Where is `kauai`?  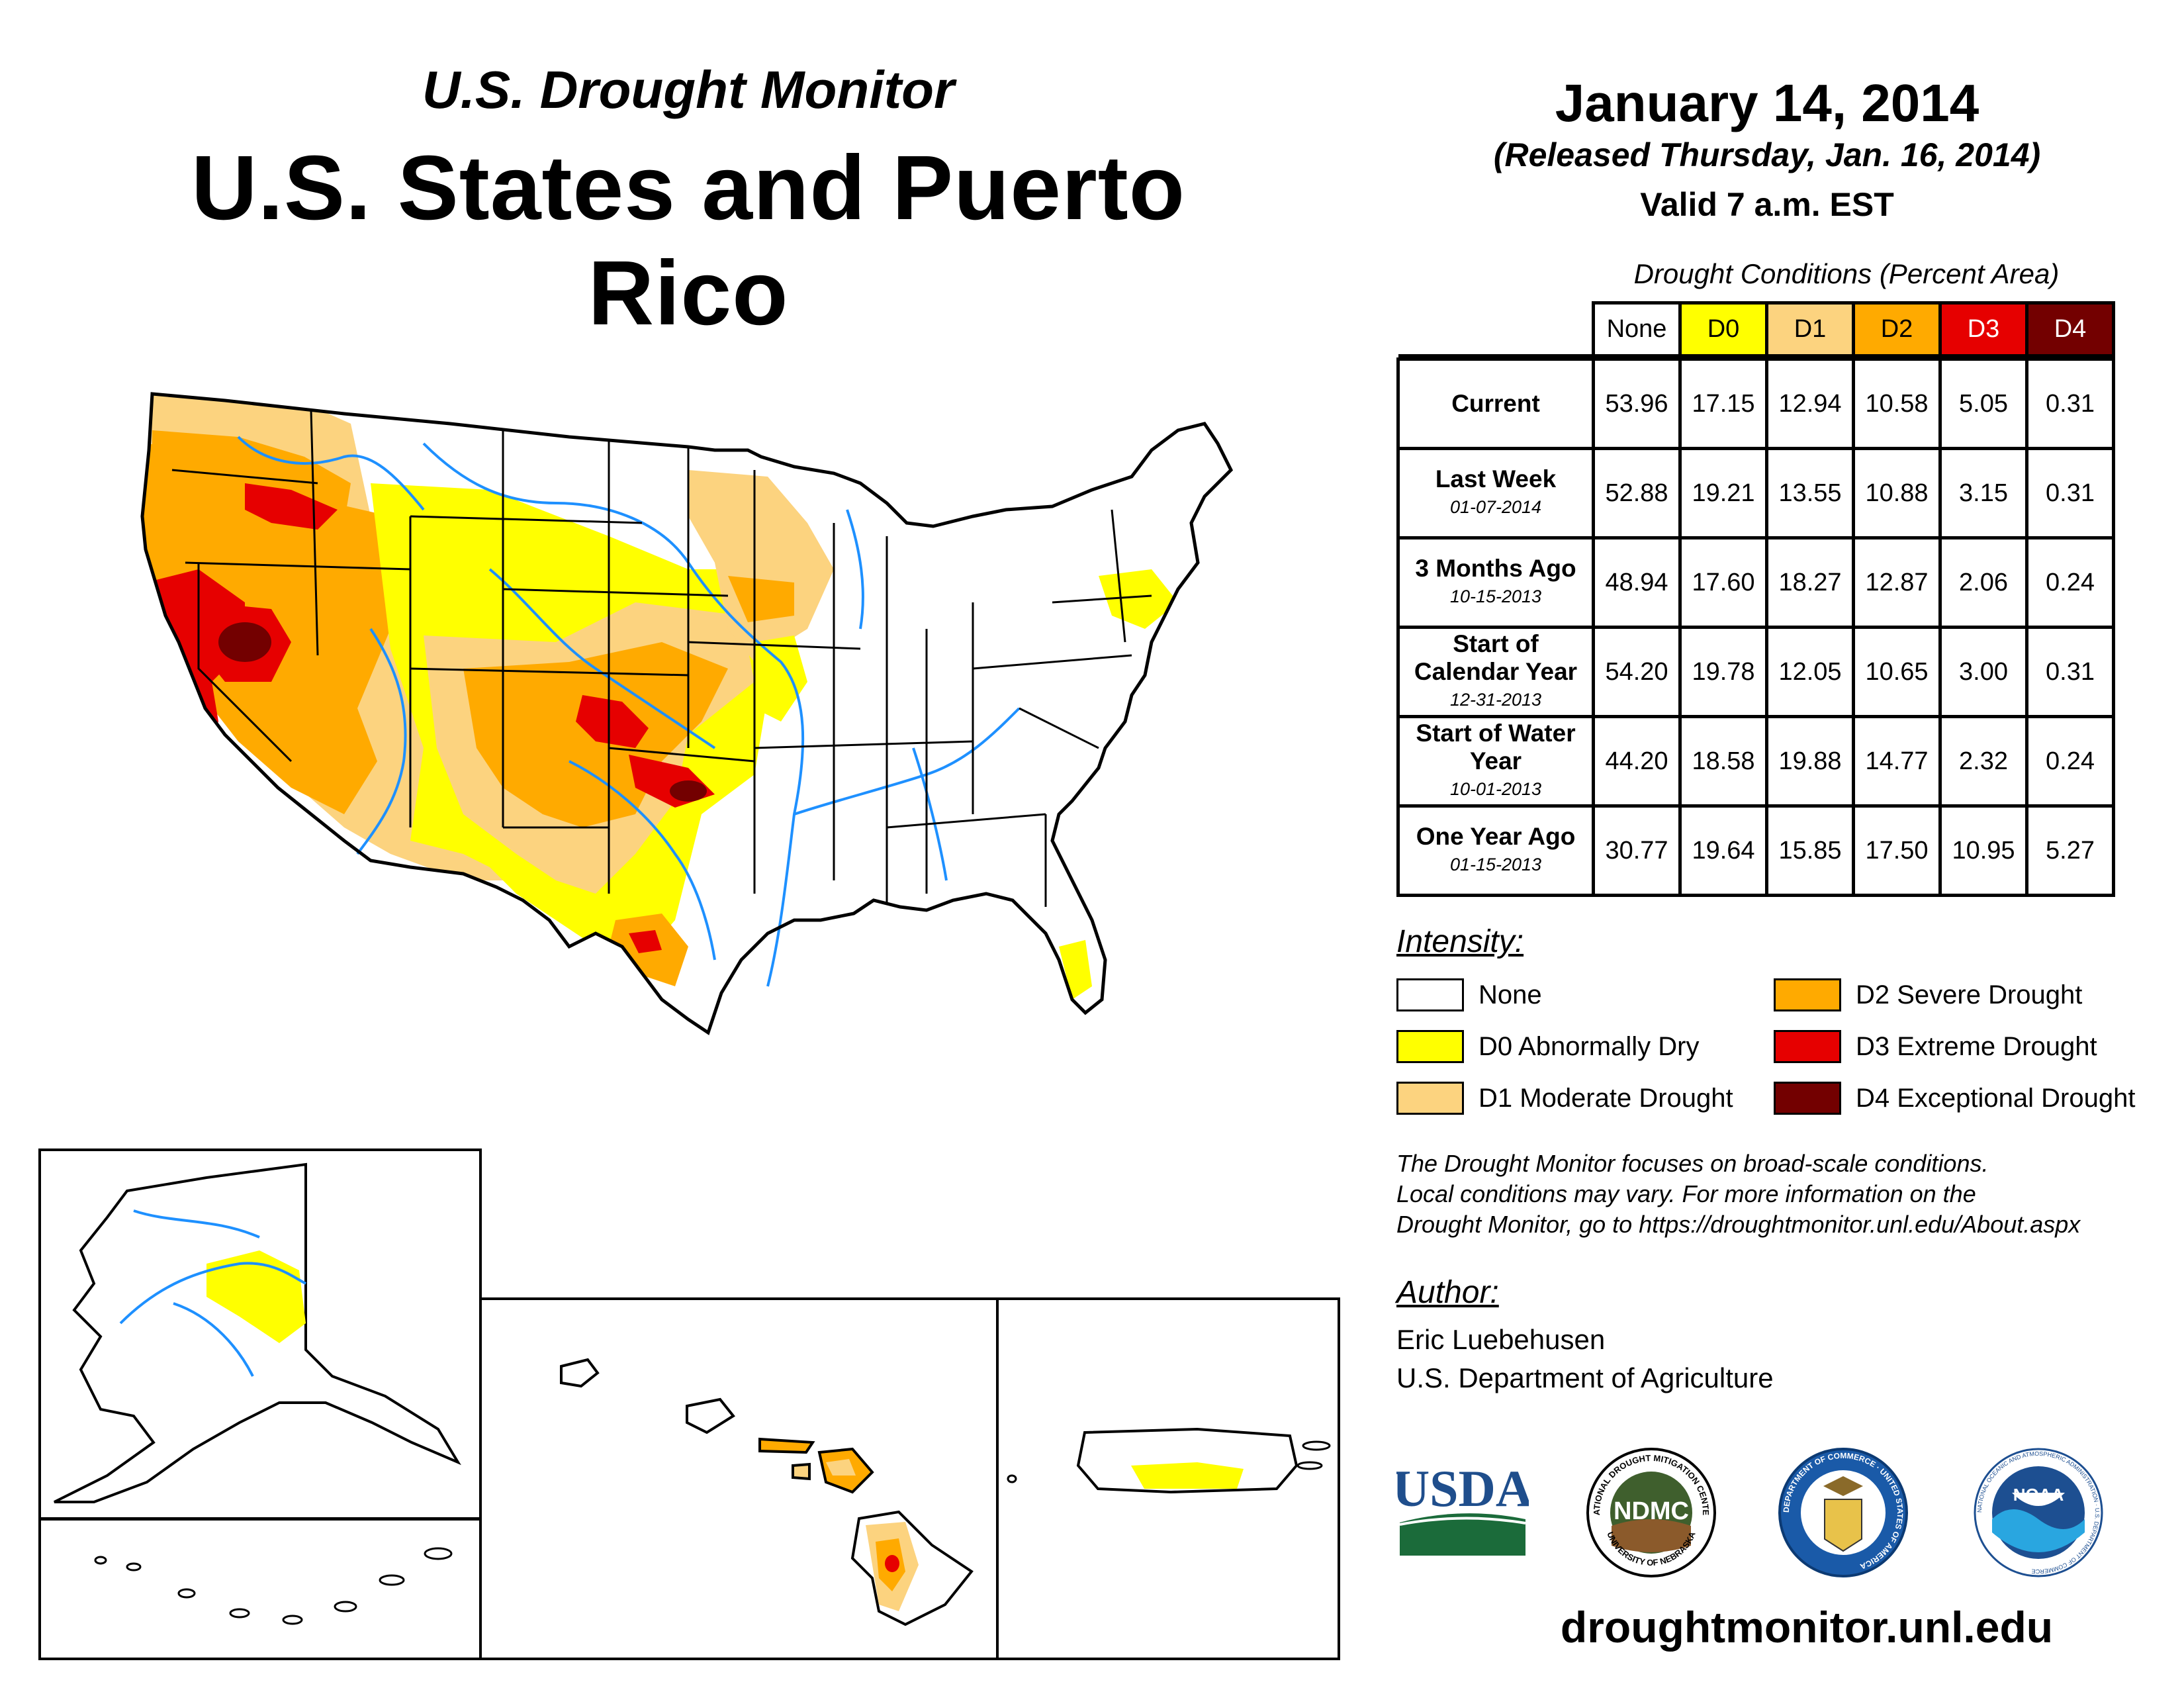 kauai is located at coordinates (580, 1373).